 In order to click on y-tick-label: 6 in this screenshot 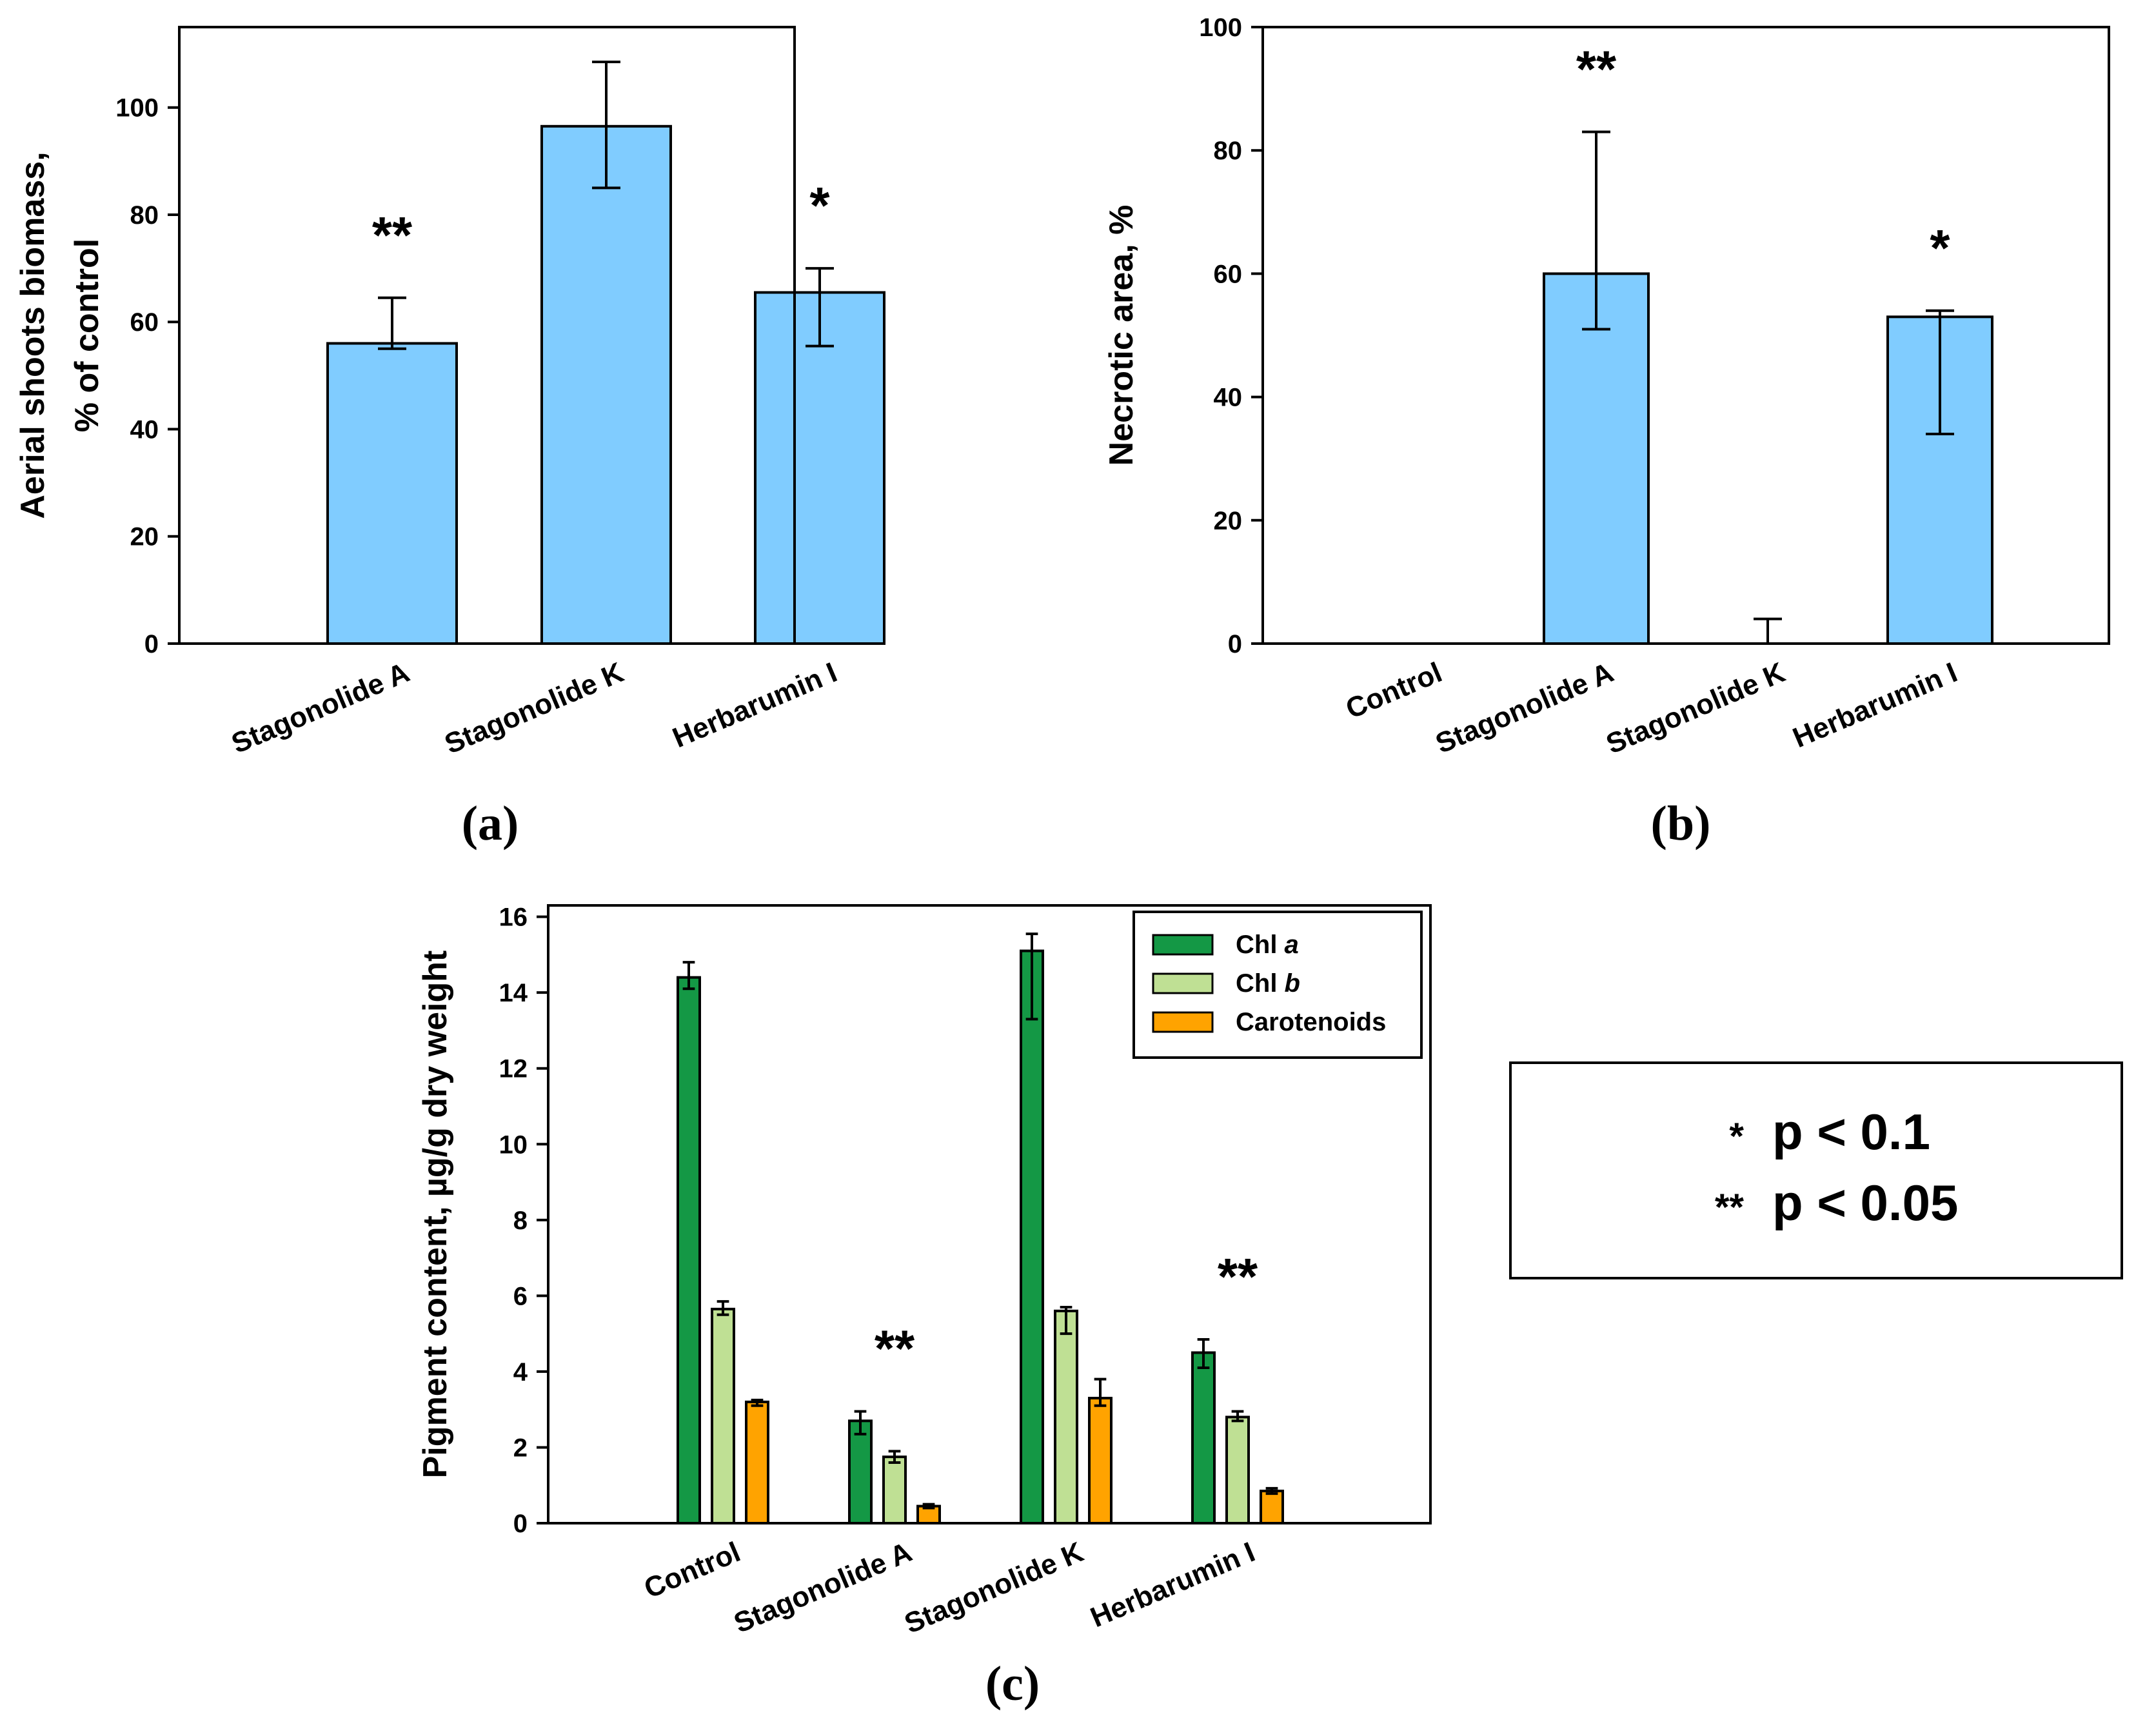, I will do `click(520, 1296)`.